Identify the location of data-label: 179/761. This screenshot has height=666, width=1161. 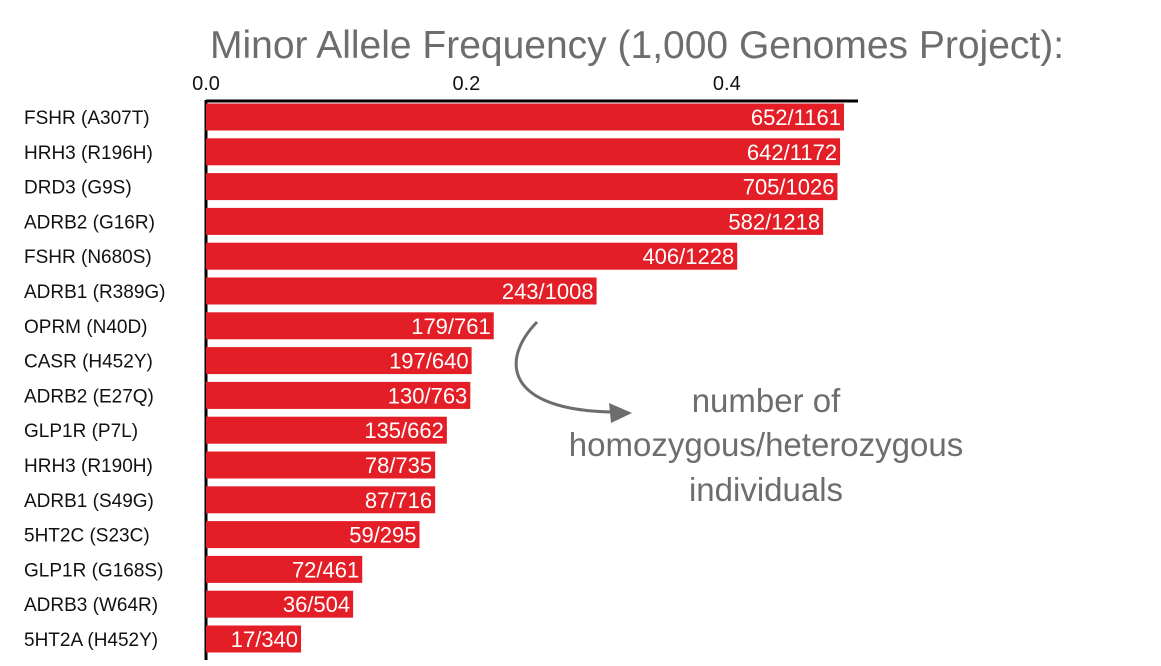
(451, 326).